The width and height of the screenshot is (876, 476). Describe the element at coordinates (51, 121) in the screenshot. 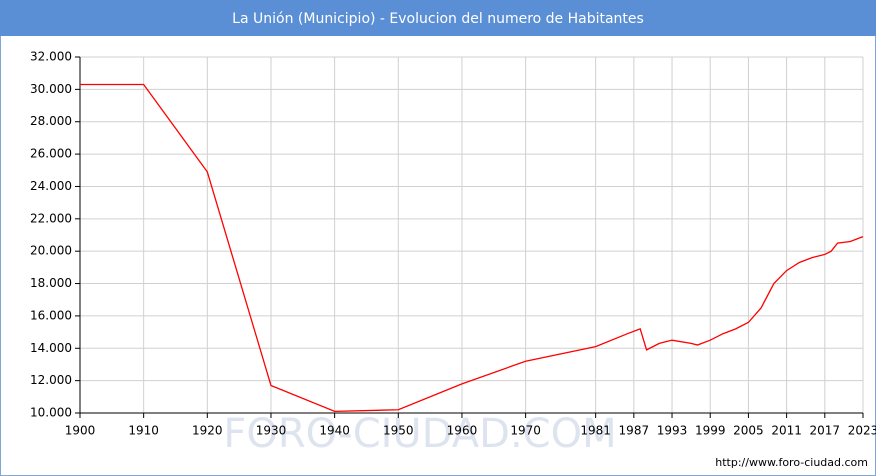

I see `y-tick-label: 28.000` at that location.